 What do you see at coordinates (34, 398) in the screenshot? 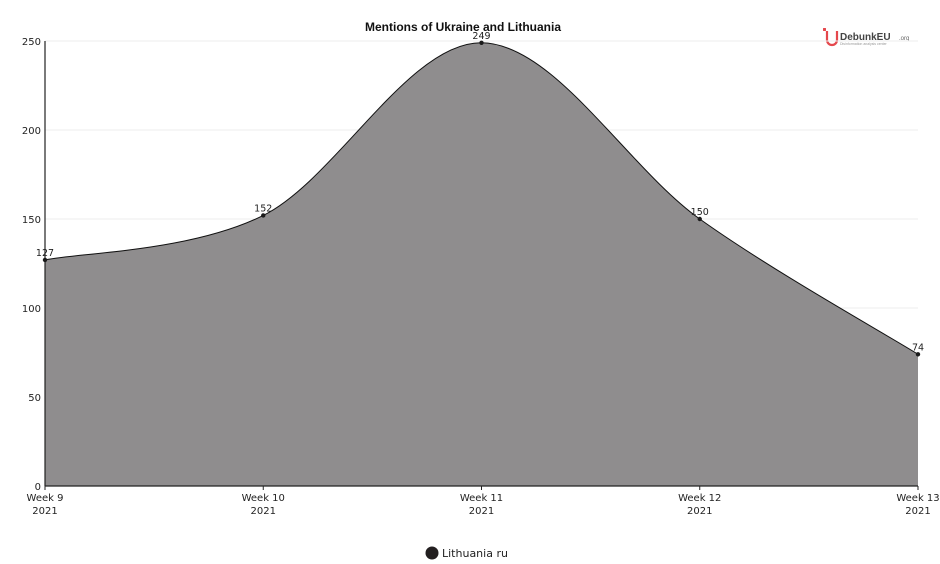
I see `y-tick-label: 50` at bounding box center [34, 398].